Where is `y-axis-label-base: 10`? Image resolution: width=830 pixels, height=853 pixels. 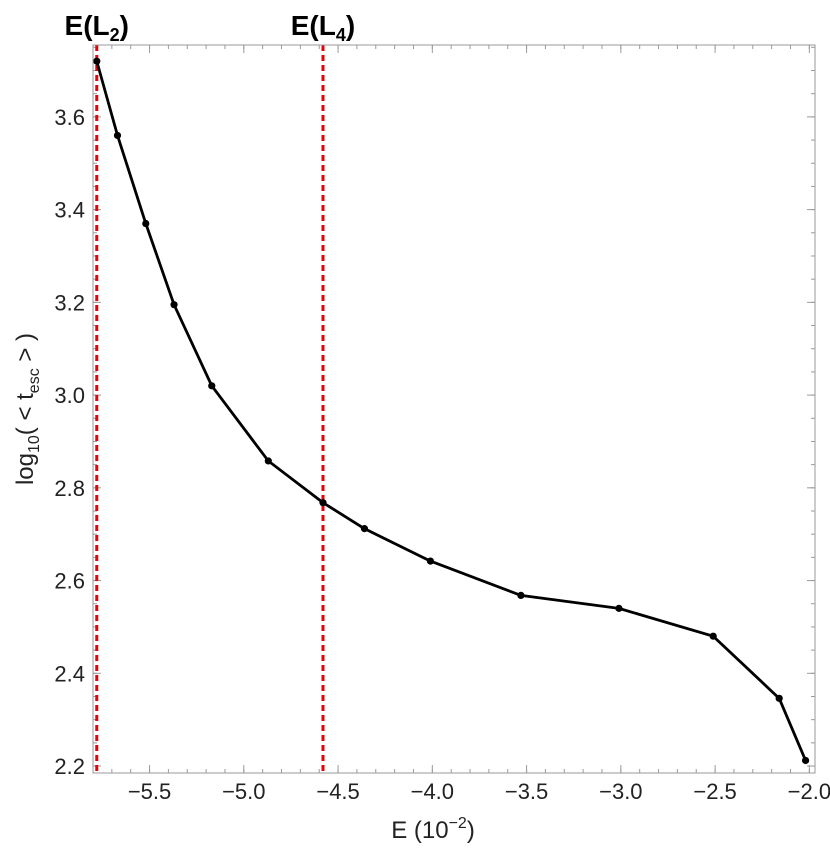 y-axis-label-base: 10 is located at coordinates (34, 444).